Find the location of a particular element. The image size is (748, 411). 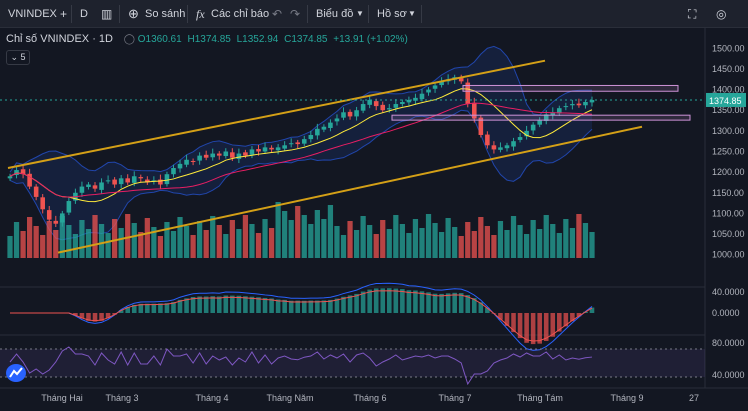

indicators-button: Các chỉ báo is located at coordinates (240, 14).